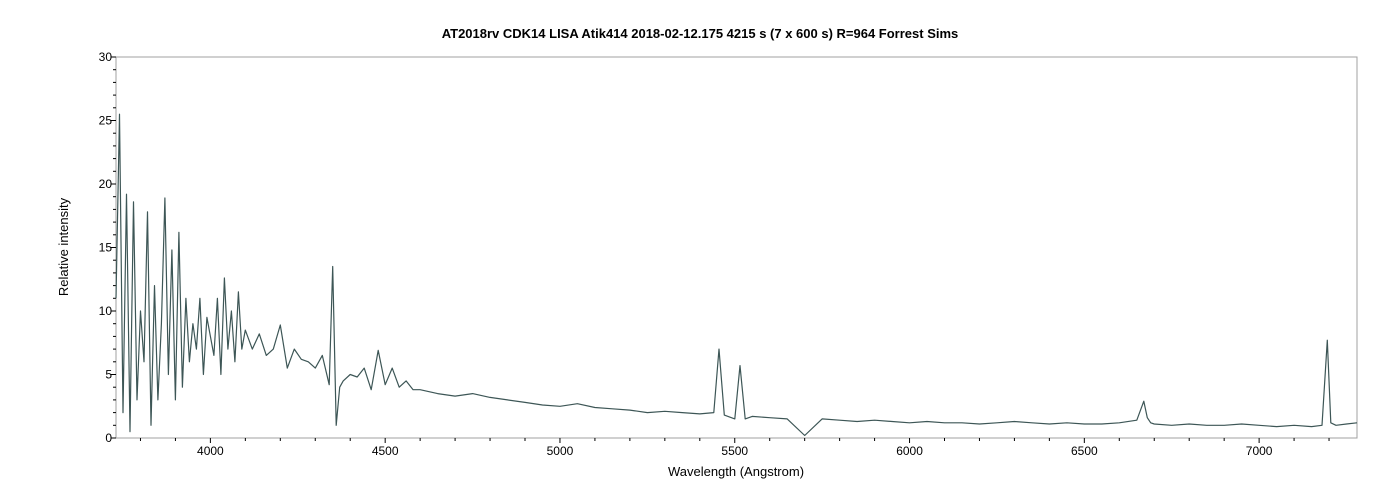  Describe the element at coordinates (1259, 451) in the screenshot. I see `x-tick-label: 7000` at that location.